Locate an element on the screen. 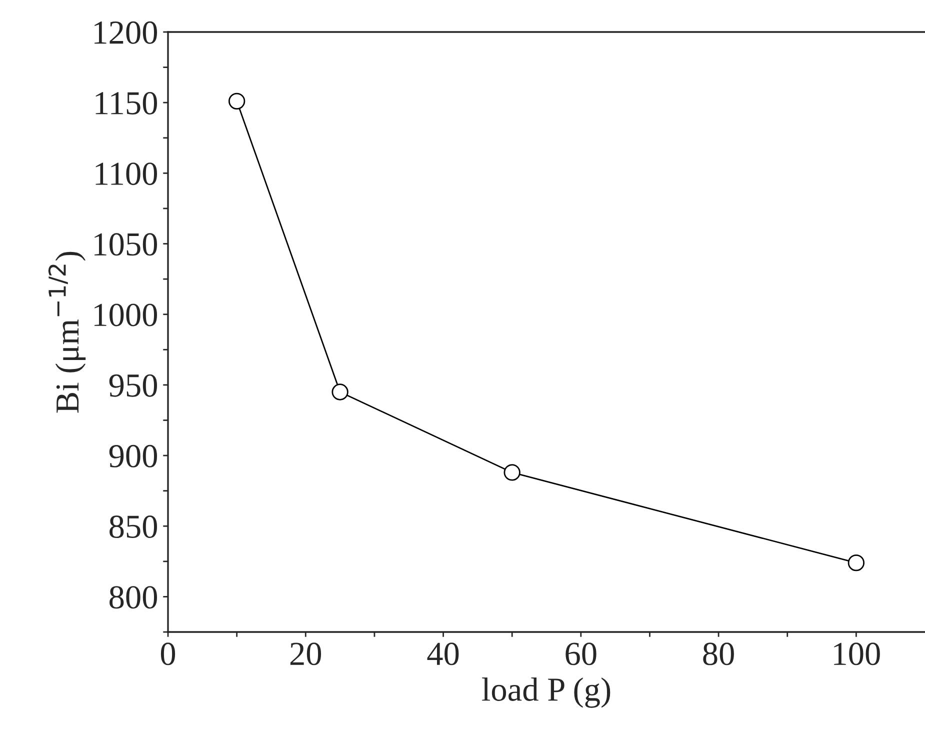  x-axis-title: load P (g) is located at coordinates (546, 693).